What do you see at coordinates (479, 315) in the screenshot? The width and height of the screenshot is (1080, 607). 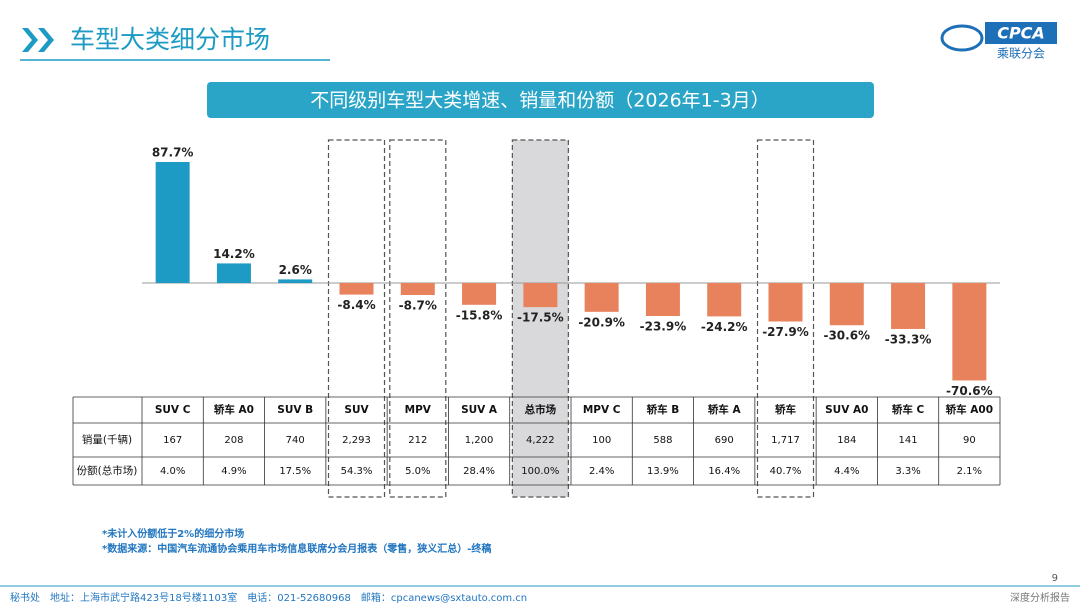 I see `value-label: -15.8%` at bounding box center [479, 315].